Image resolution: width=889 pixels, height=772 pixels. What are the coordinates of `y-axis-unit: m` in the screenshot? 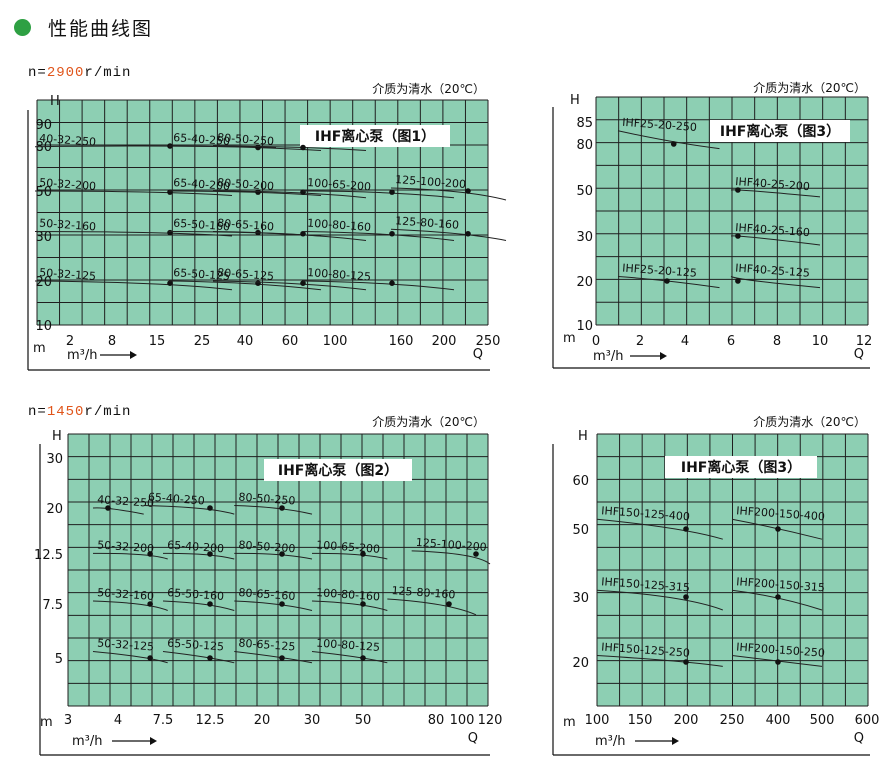 It's located at (569, 722).